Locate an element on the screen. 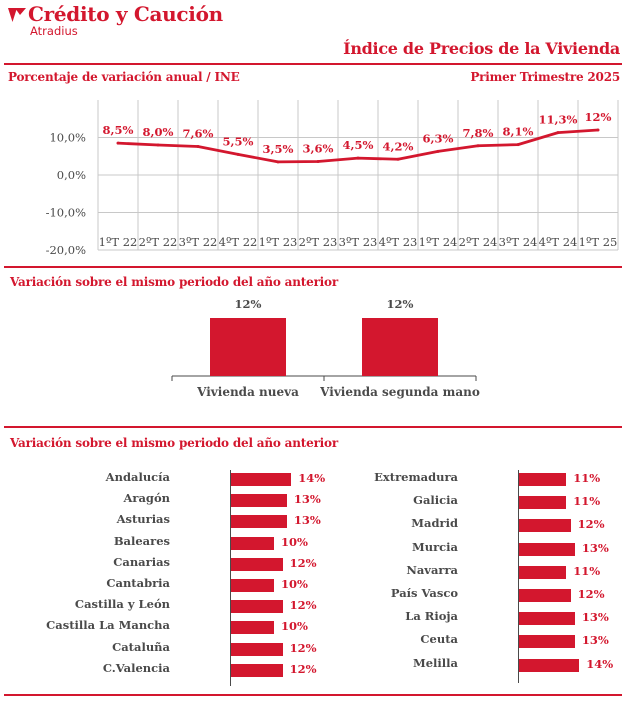 The image size is (636, 712). y-tick-label: -20,0% is located at coordinates (66, 250).